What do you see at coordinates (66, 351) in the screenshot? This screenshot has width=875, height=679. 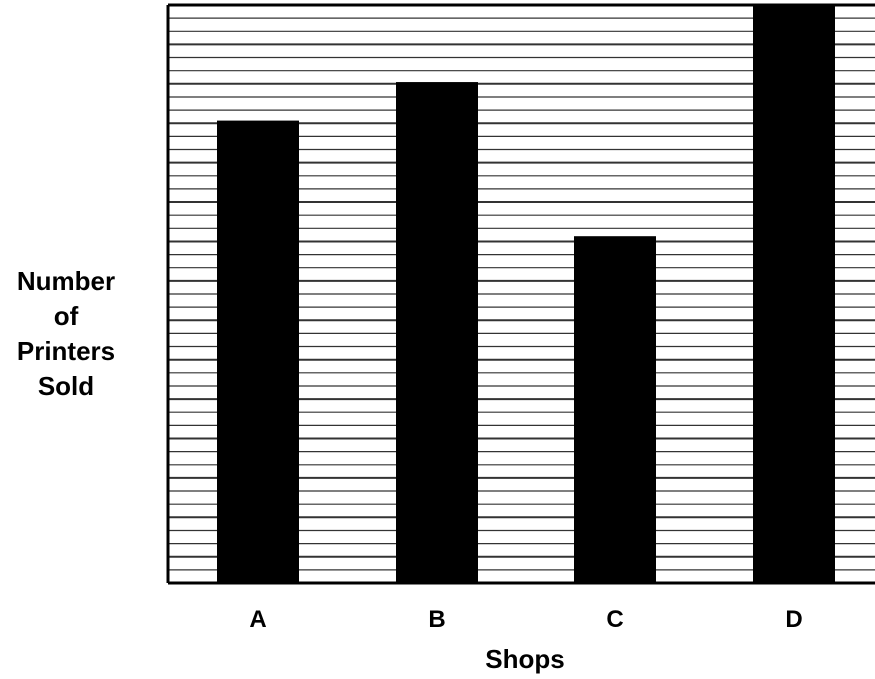 I see `y-axis-label-line: Printers` at bounding box center [66, 351].